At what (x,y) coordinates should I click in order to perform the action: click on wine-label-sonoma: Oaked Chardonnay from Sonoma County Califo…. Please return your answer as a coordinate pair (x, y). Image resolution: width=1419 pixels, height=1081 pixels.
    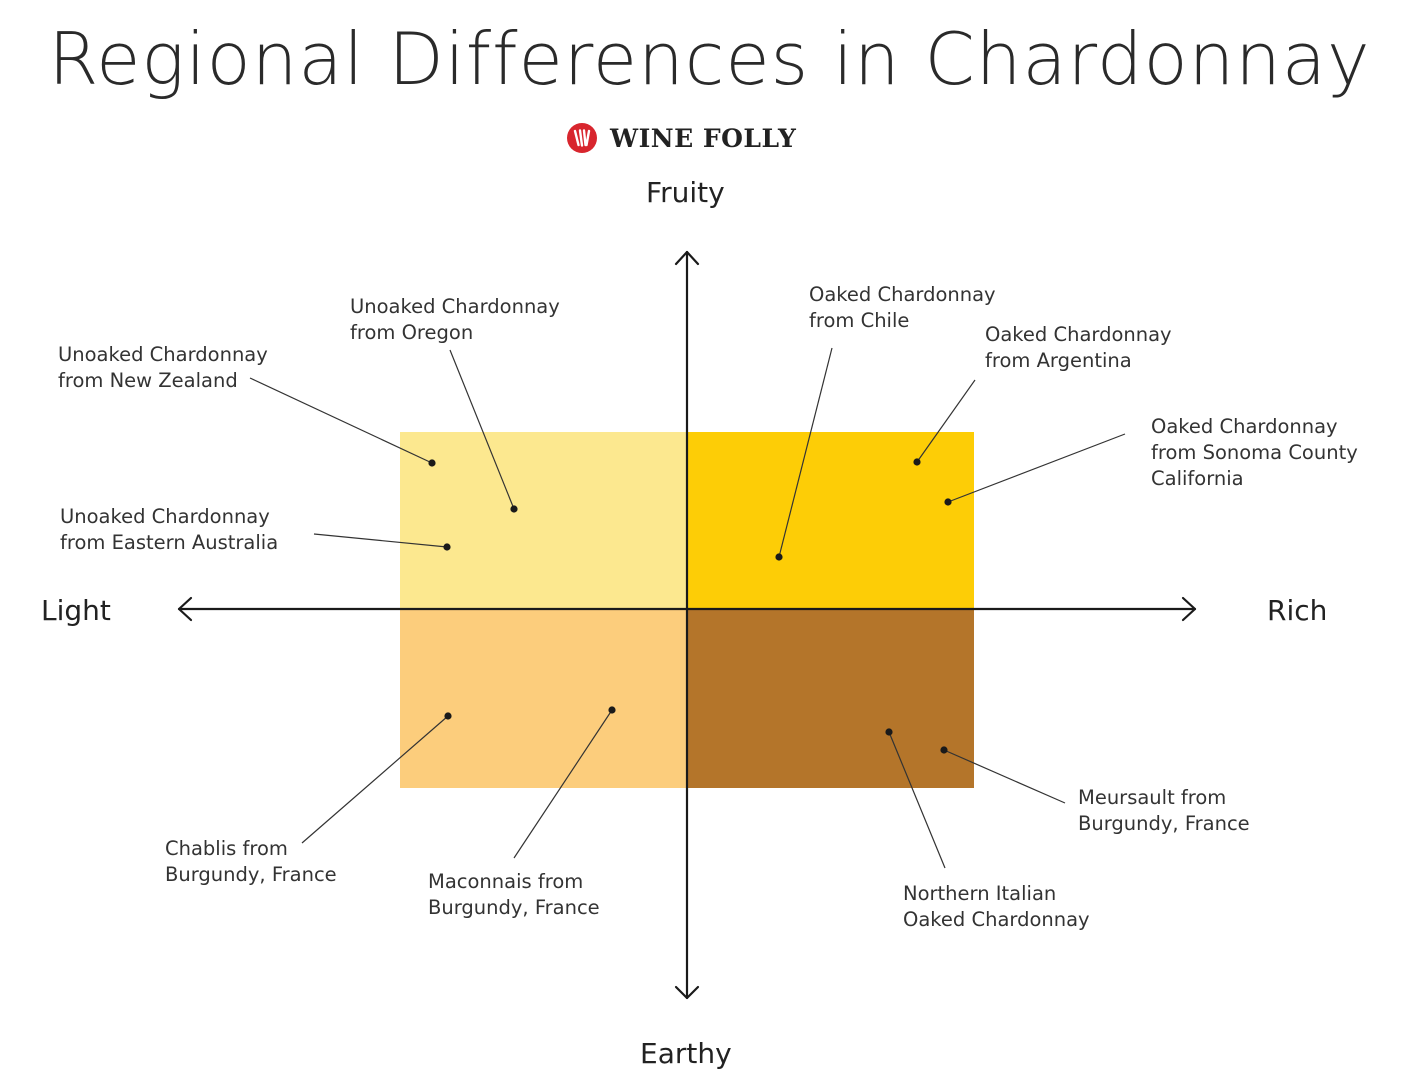
    Looking at the image, I should click on (1254, 452).